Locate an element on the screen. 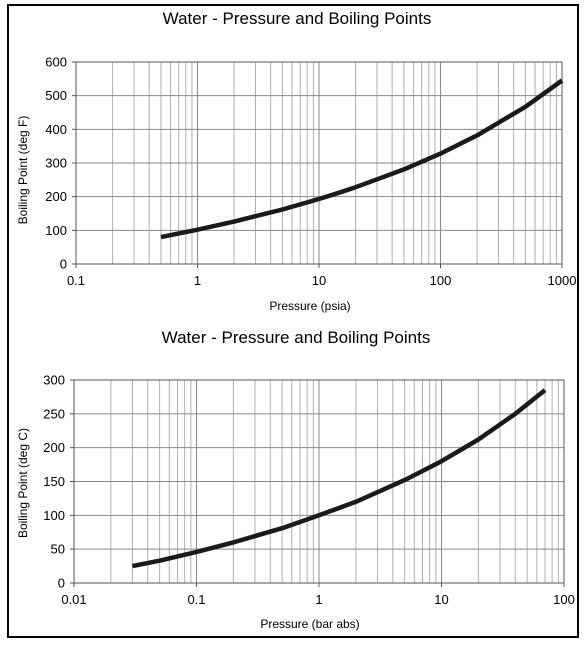 The height and width of the screenshot is (648, 588). chart-1-xtick-label: 100 is located at coordinates (441, 280).